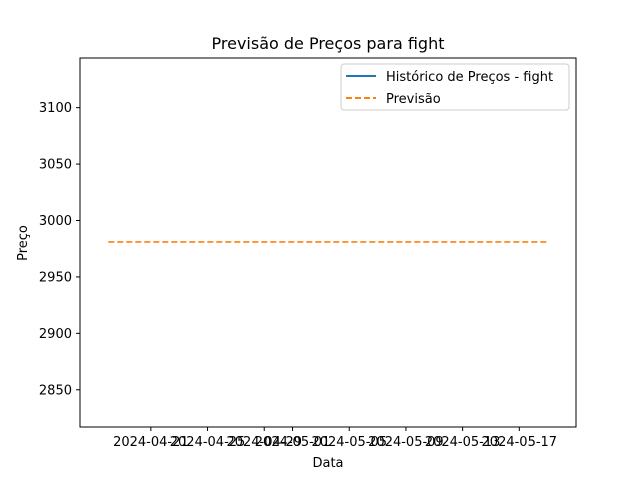 The width and height of the screenshot is (640, 484). I want to click on y-axis-label: Preço, so click(23, 243).